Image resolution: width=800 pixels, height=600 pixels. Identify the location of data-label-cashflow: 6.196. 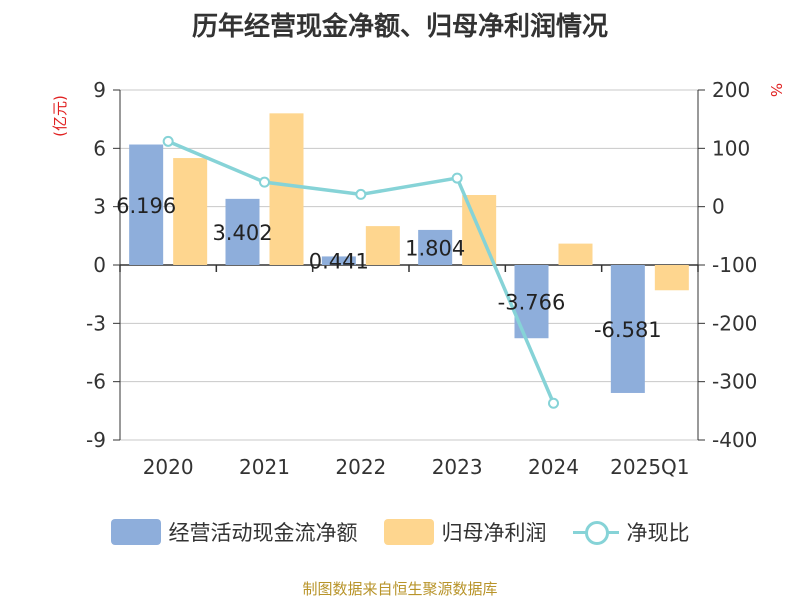
(146, 206).